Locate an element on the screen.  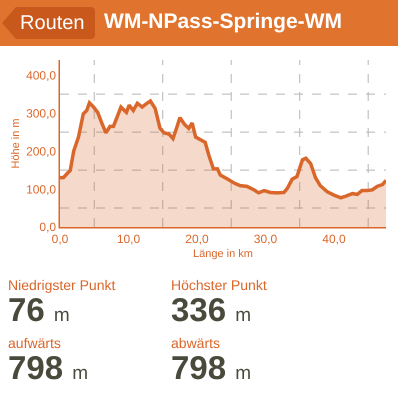
y-tick-label: 300,0 is located at coordinates (41, 113).